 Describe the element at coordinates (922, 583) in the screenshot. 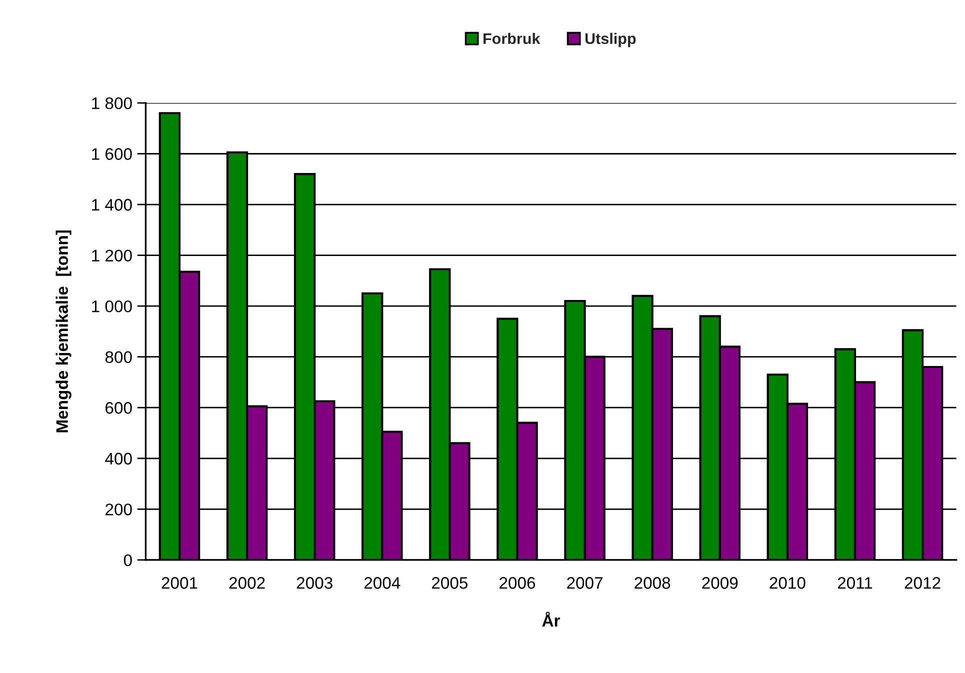

I see `x-tick-label: 2012` at that location.